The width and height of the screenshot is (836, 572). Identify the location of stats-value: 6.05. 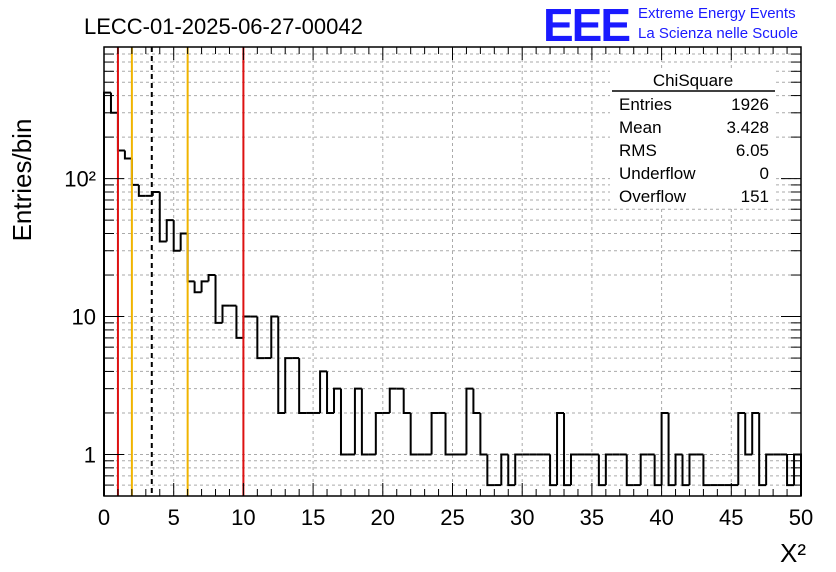
(752, 150).